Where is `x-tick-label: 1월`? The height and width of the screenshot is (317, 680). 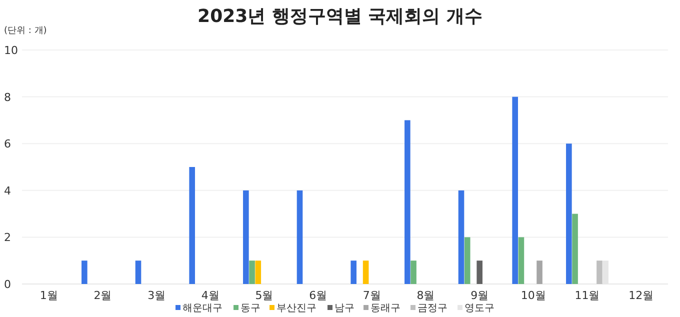
x-tick-label: 1월 is located at coordinates (49, 295).